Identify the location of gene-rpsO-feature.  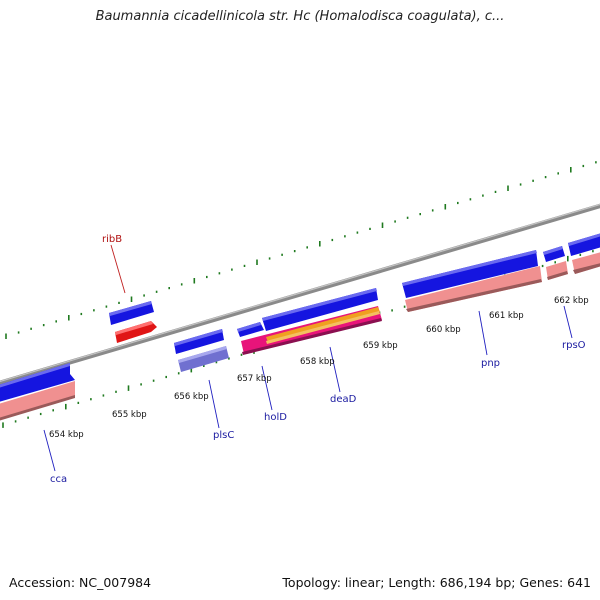
(555, 263).